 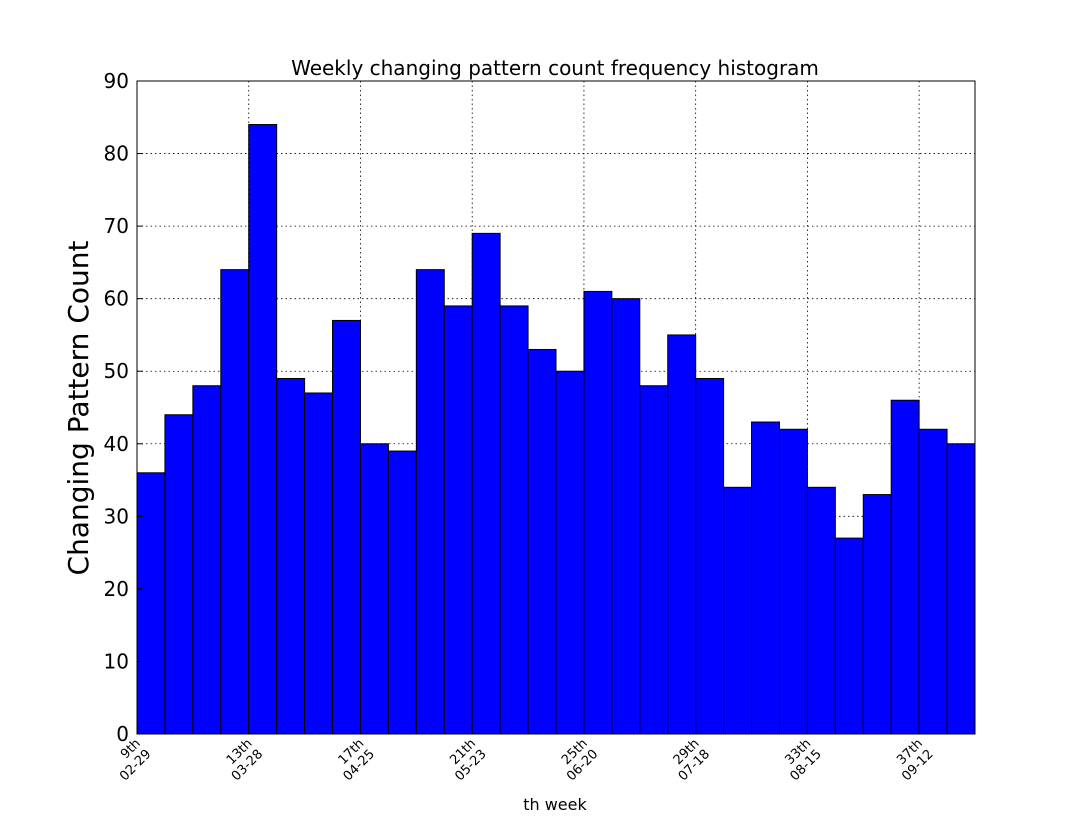 What do you see at coordinates (116, 407) in the screenshot?
I see `y-tick-labels: 0 10 20 30 40 50 60 70 80 90` at bounding box center [116, 407].